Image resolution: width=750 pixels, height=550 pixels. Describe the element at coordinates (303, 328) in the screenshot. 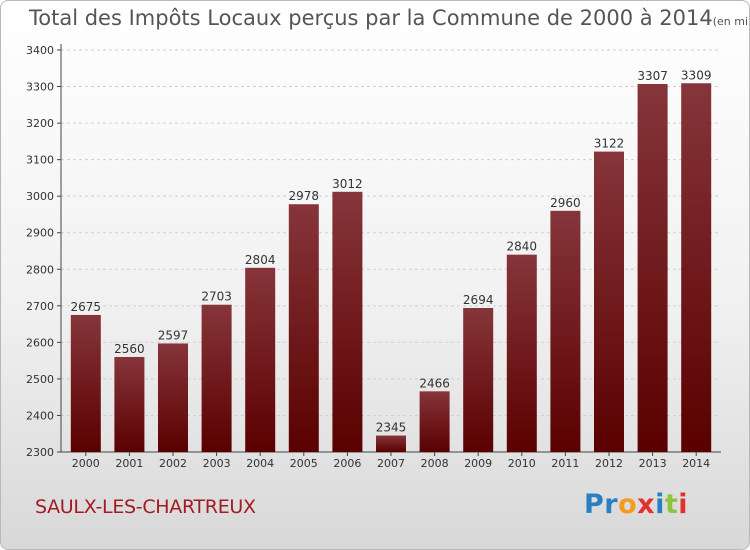

I see `bar-2005` at that location.